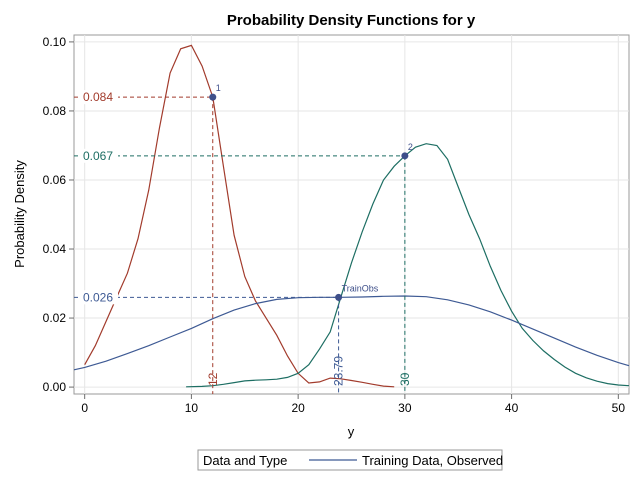  Describe the element at coordinates (192, 408) in the screenshot. I see `x-tick-label: 10` at that location.